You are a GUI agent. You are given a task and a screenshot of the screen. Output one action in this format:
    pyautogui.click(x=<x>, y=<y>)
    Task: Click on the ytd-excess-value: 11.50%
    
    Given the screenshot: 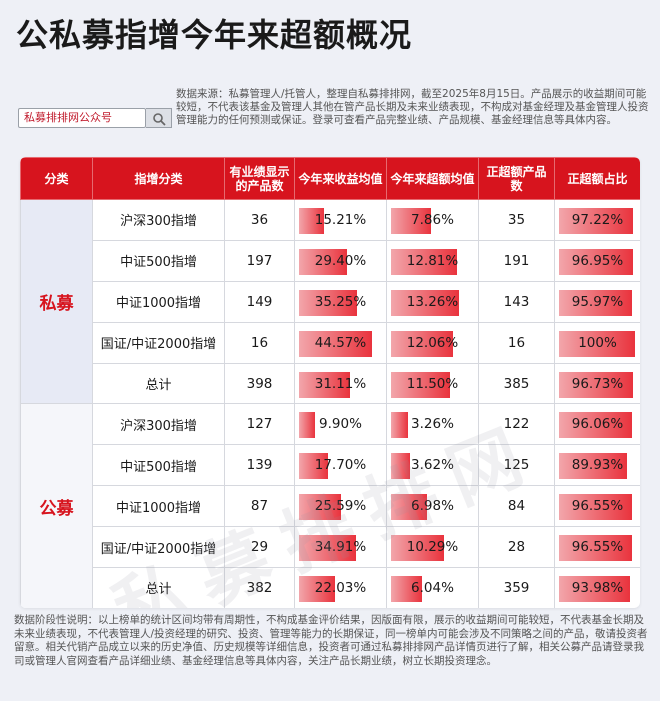 What is the action you would take?
    pyautogui.click(x=432, y=383)
    